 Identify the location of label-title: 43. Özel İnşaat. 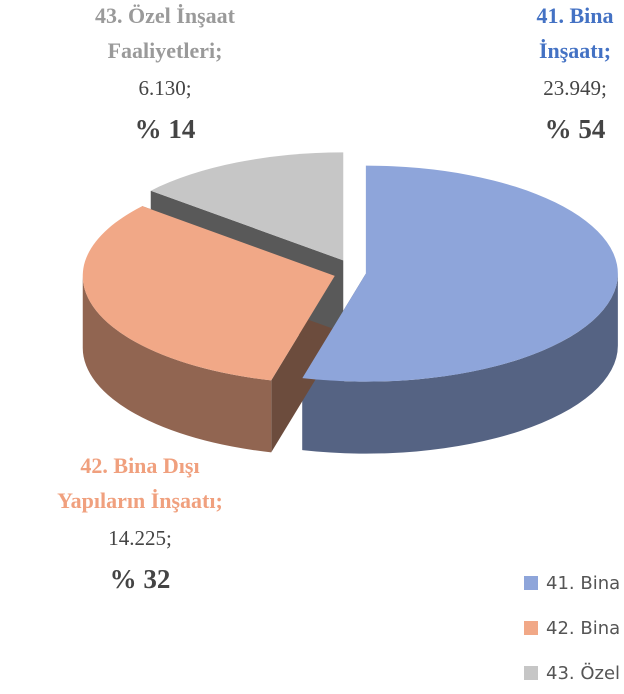
(165, 15).